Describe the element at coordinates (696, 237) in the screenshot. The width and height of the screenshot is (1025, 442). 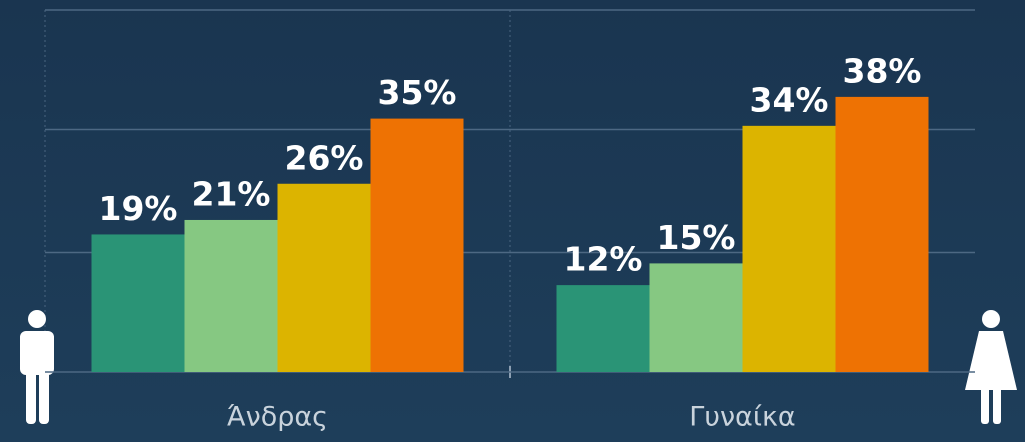
I see `value-label: 15%` at that location.